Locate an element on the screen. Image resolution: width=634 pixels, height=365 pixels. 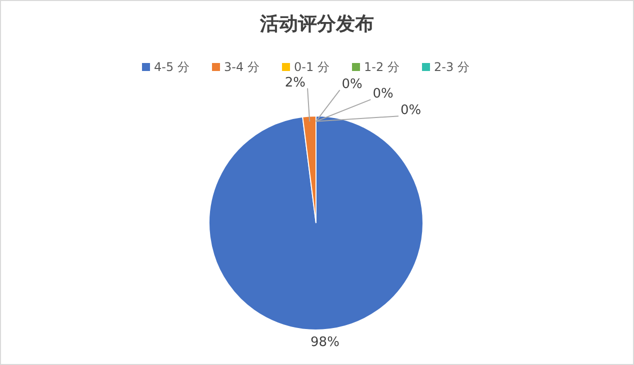
legend-label: 0-1 分 is located at coordinates (312, 67).